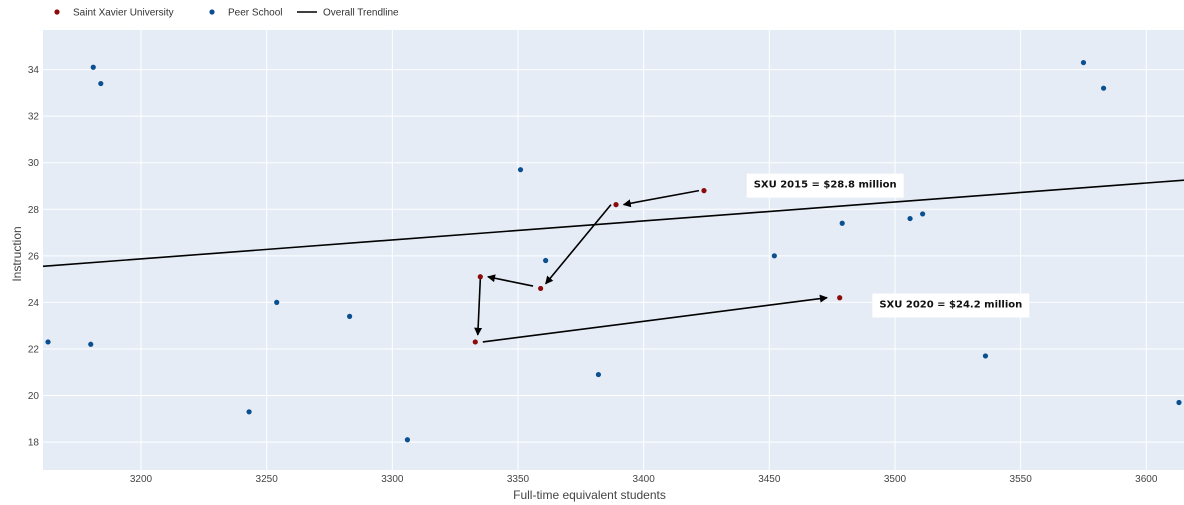 The image size is (1184, 505). What do you see at coordinates (392, 479) in the screenshot?
I see `x-tick-label: 3300` at bounding box center [392, 479].